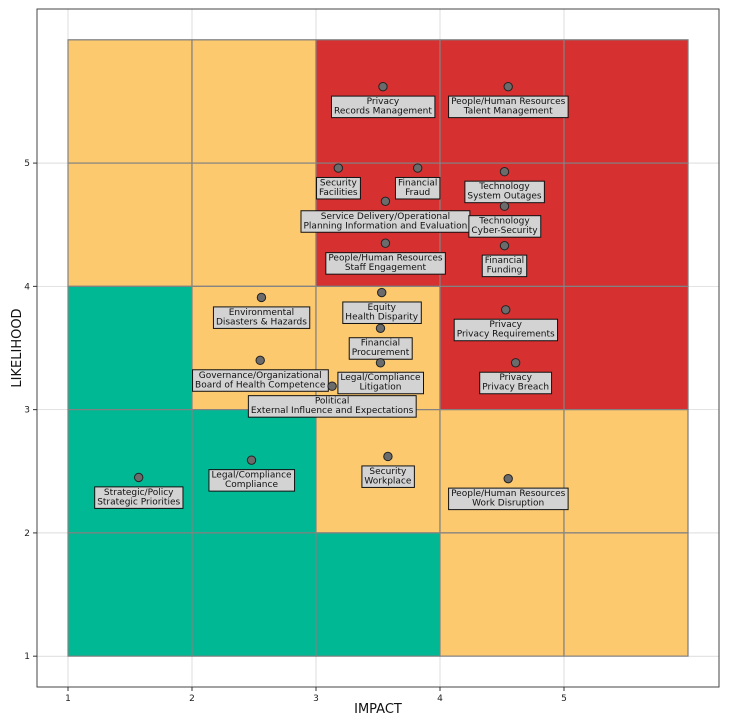  I want to click on risk-label: Strategic/Policy Strategic Priorities, so click(138, 498).